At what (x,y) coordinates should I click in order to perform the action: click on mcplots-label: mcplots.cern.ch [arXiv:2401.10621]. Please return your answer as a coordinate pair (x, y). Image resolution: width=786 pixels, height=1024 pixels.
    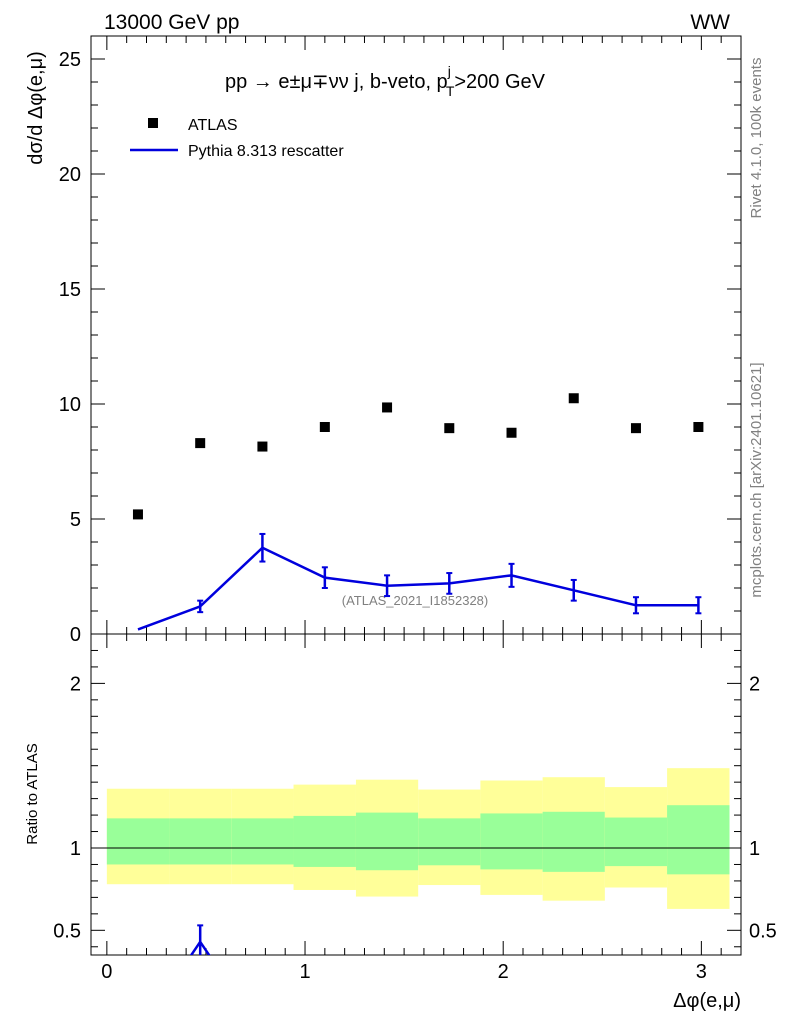
    Looking at the image, I should click on (756, 479).